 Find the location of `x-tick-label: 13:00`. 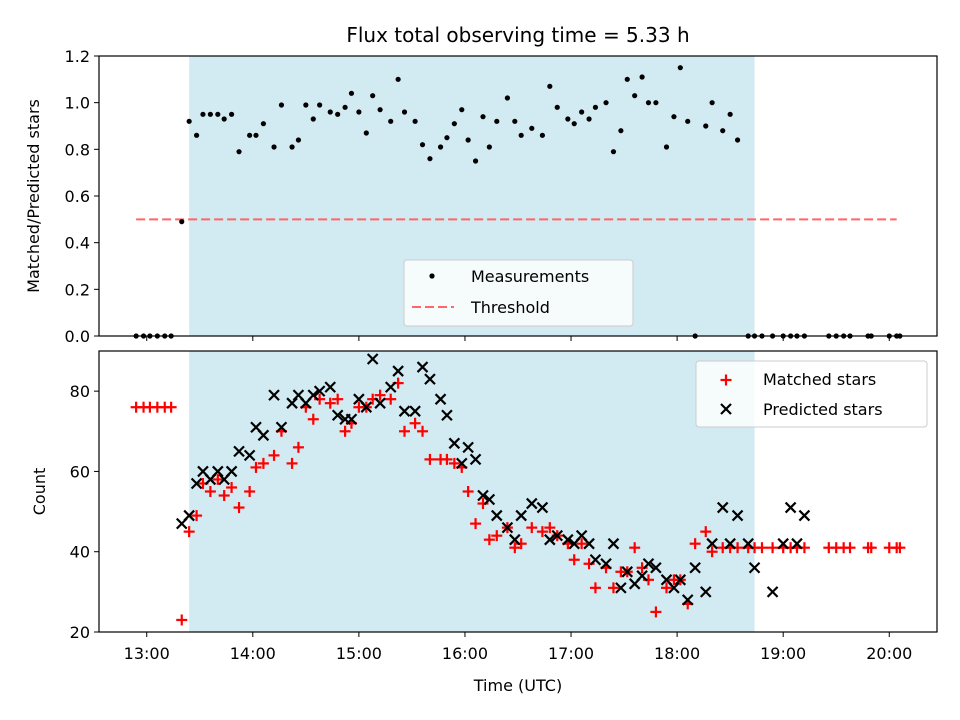

x-tick-label: 13:00 is located at coordinates (147, 653).